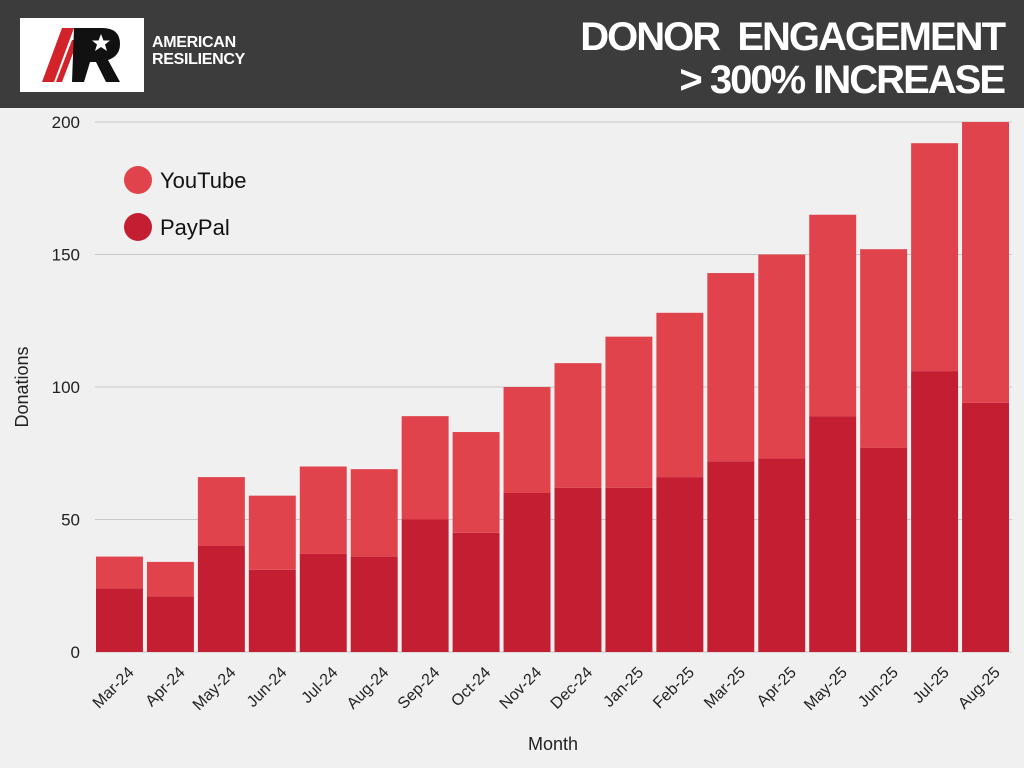 Image resolution: width=1024 pixels, height=768 pixels. Describe the element at coordinates (75, 652) in the screenshot. I see `y-tick-label: 0` at that location.